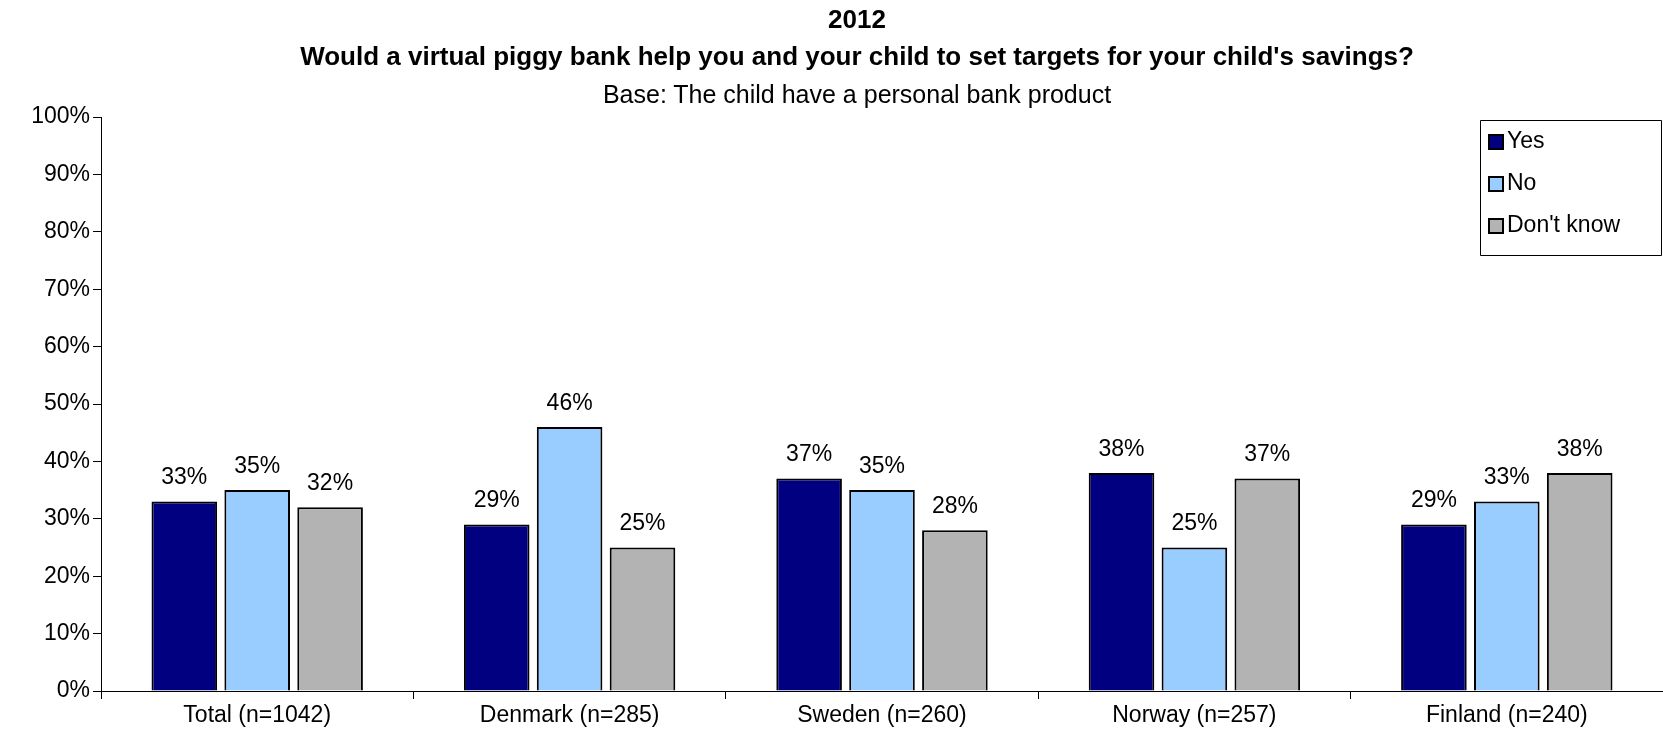  I want to click on legend-label: Yes, so click(1526, 140).